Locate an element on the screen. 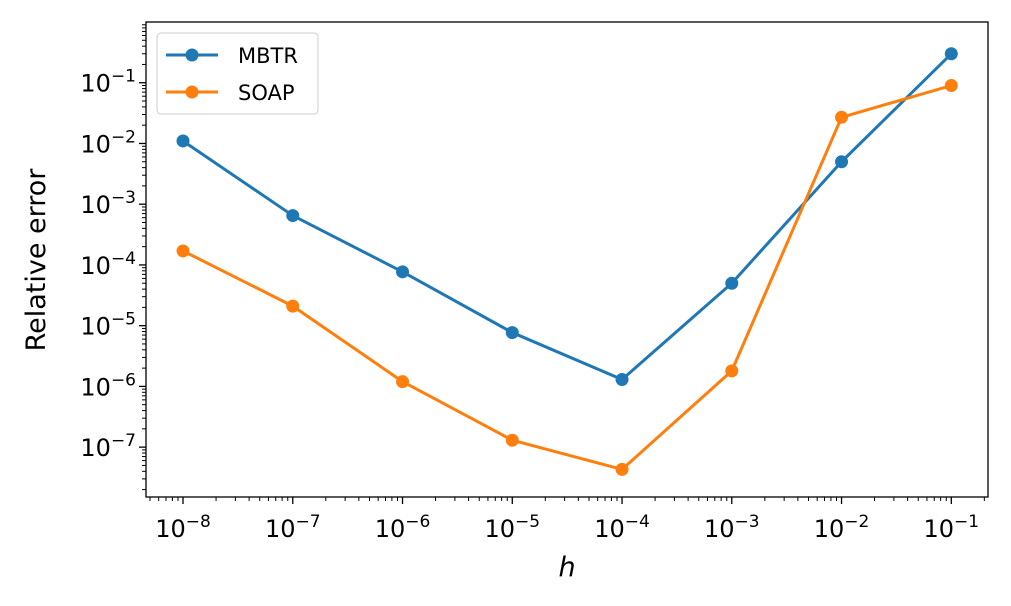 The width and height of the screenshot is (1011, 606). x-tick-label: 10⁻⁴ is located at coordinates (622, 527).